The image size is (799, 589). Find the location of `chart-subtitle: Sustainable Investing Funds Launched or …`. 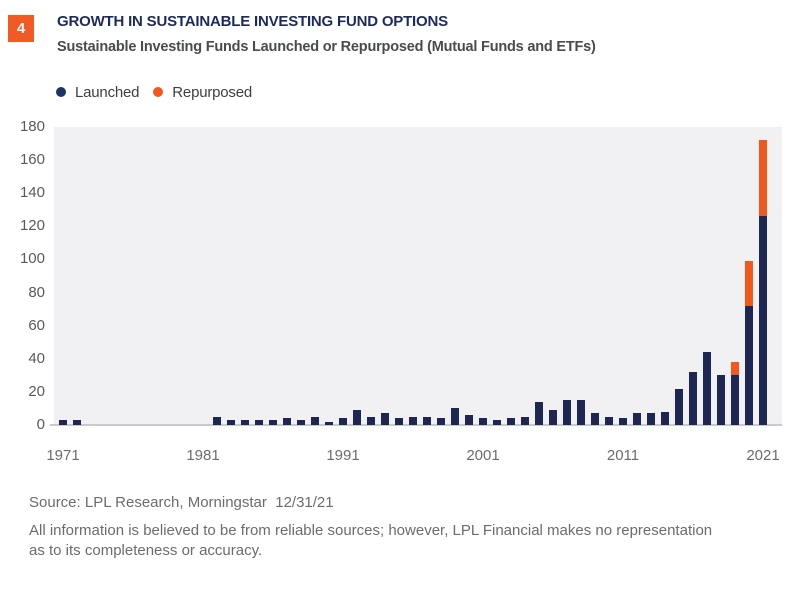

chart-subtitle: Sustainable Investing Funds Launched or … is located at coordinates (326, 47).